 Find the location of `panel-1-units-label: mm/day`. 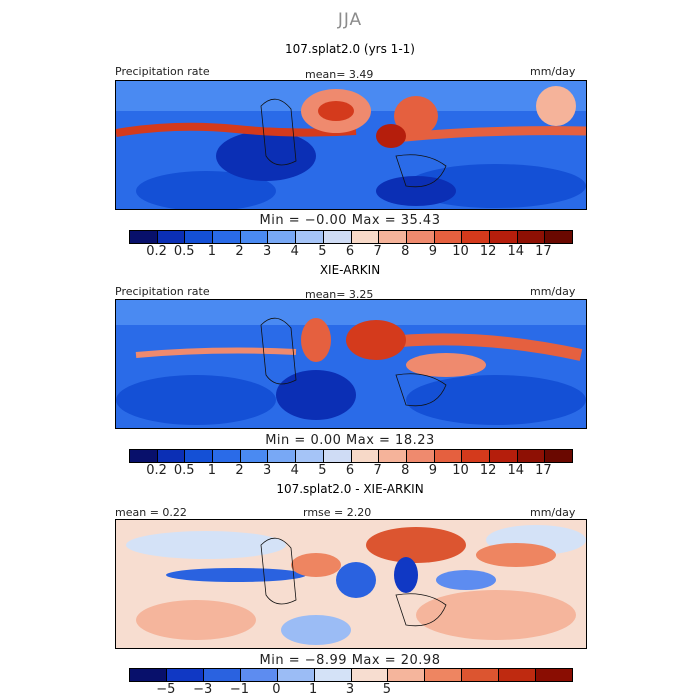

panel-1-units-label: mm/day is located at coordinates (553, 71).